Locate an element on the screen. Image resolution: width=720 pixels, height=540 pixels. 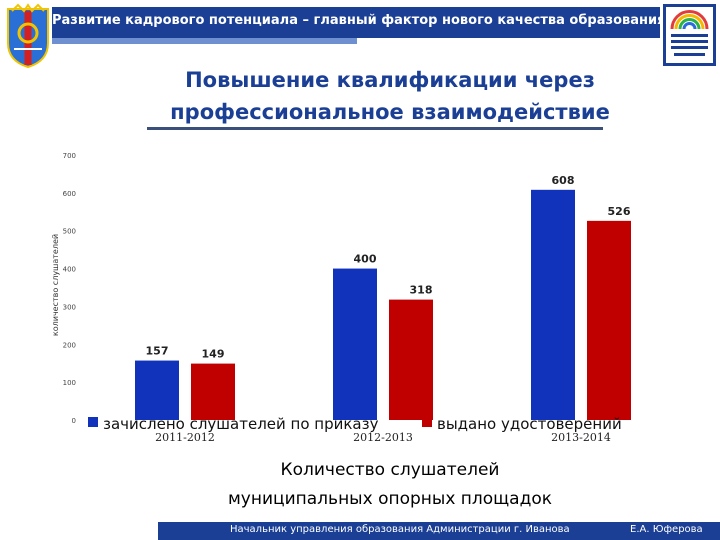
y-tick-label: 500 is located at coordinates (69, 232).